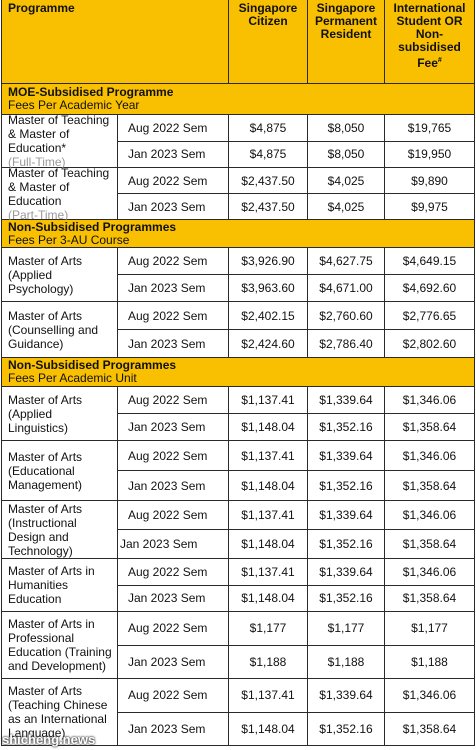 The width and height of the screenshot is (476, 750). I want to click on citizen-fee: $2,424.60, so click(268, 343).